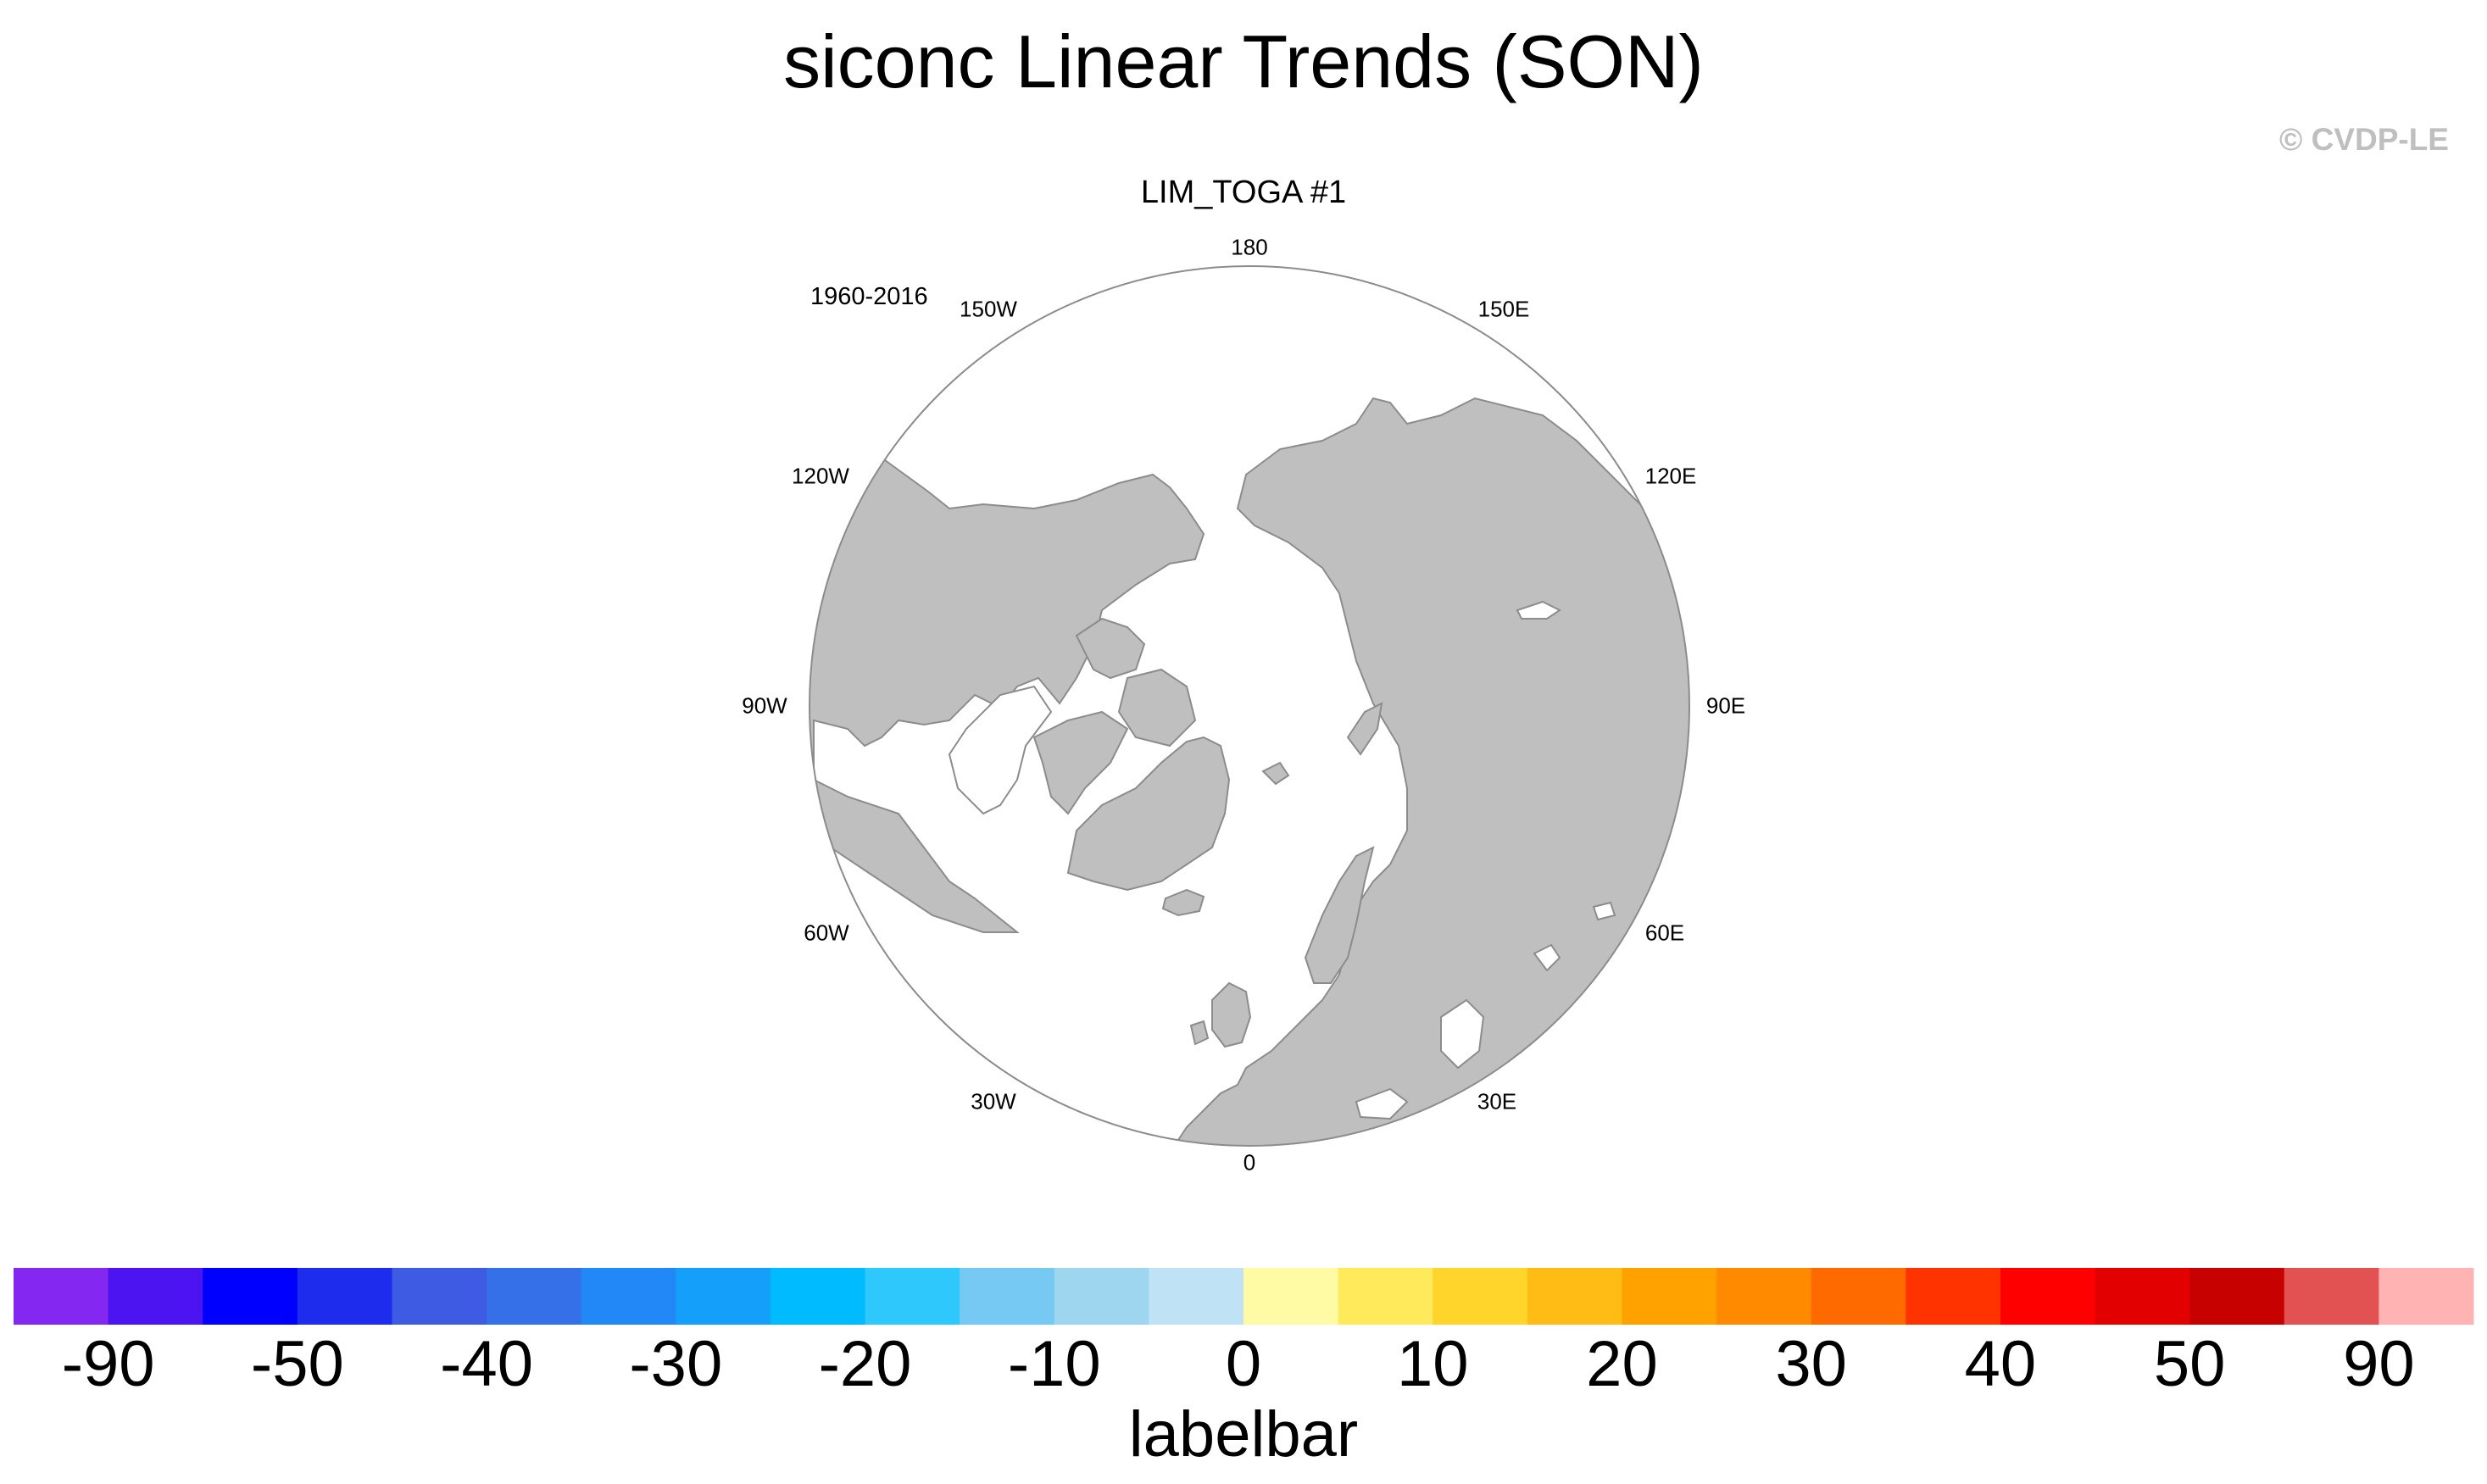 This screenshot has height=1484, width=2487. What do you see at coordinates (1497, 1101) in the screenshot?
I see `lon-label-30e: 30E` at bounding box center [1497, 1101].